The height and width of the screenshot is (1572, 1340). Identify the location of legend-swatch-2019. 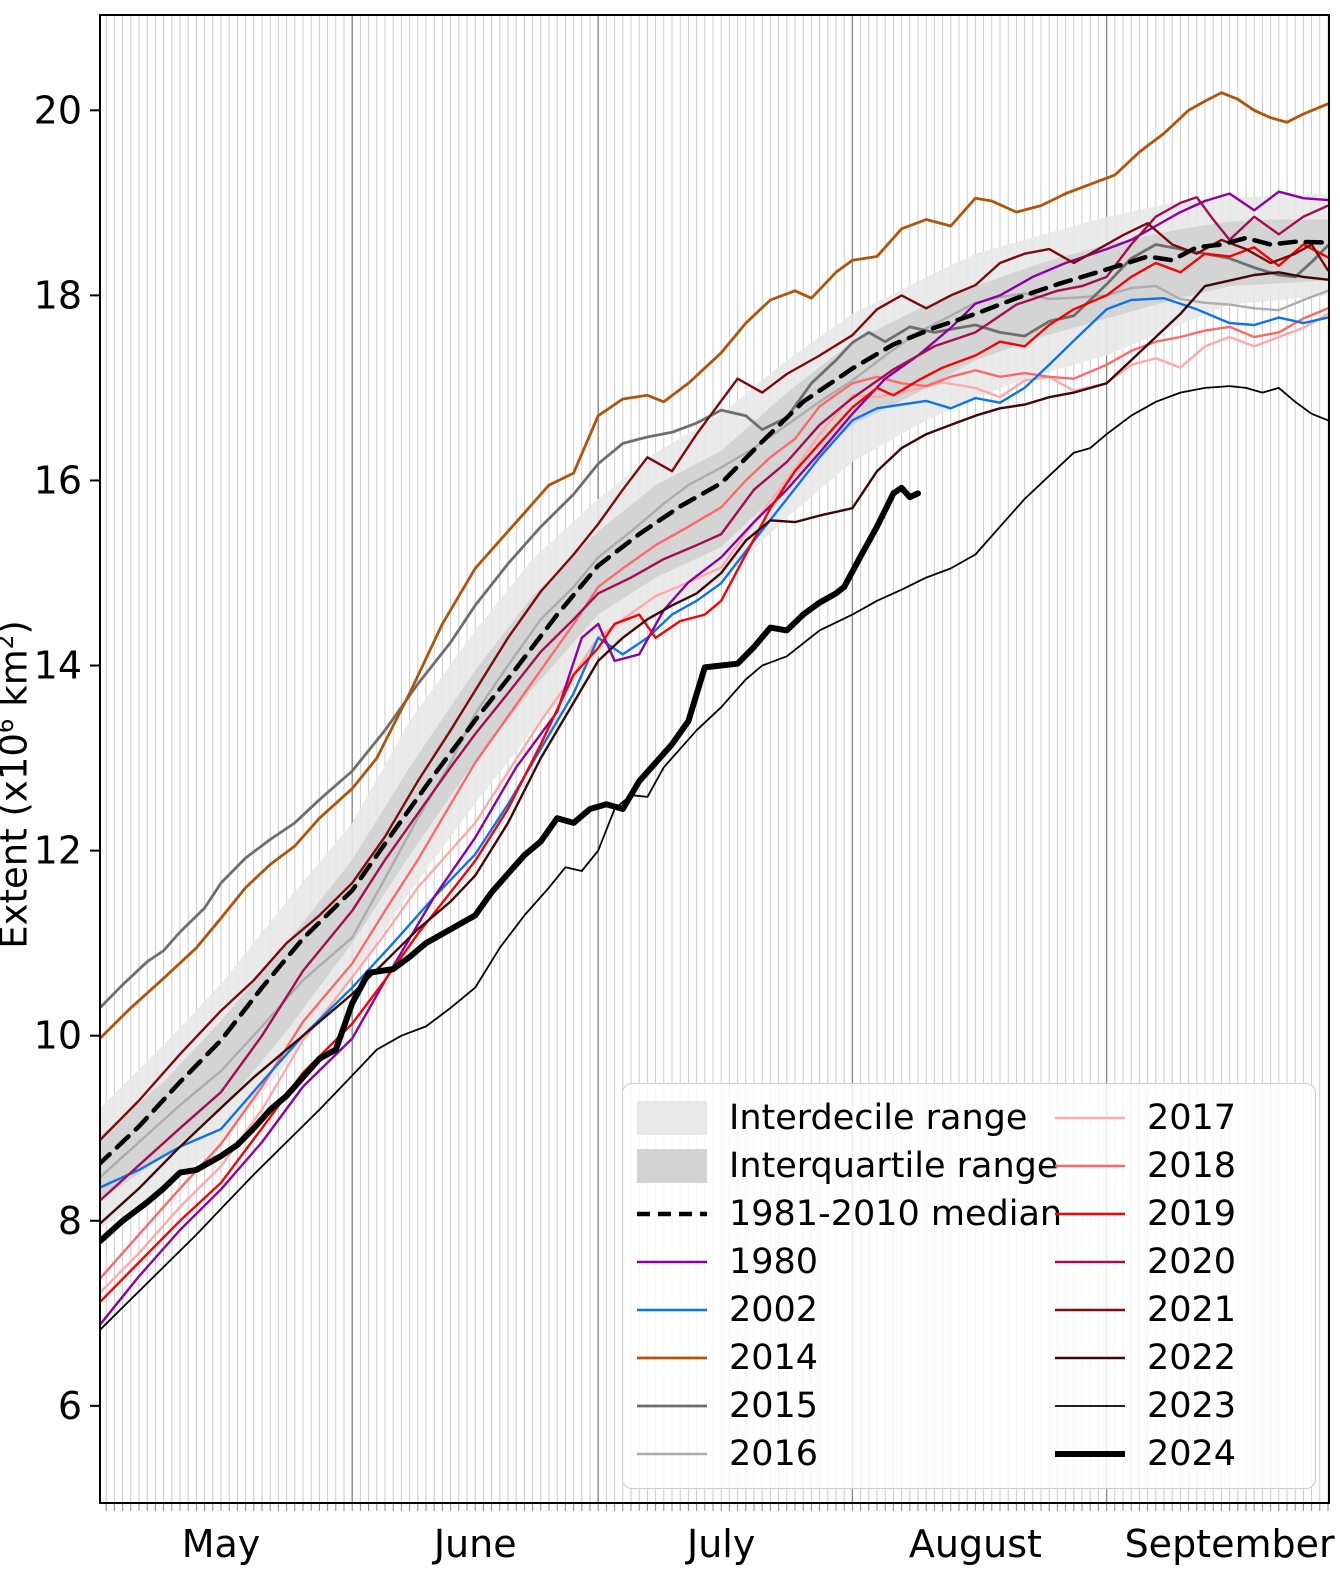
(1090, 1214).